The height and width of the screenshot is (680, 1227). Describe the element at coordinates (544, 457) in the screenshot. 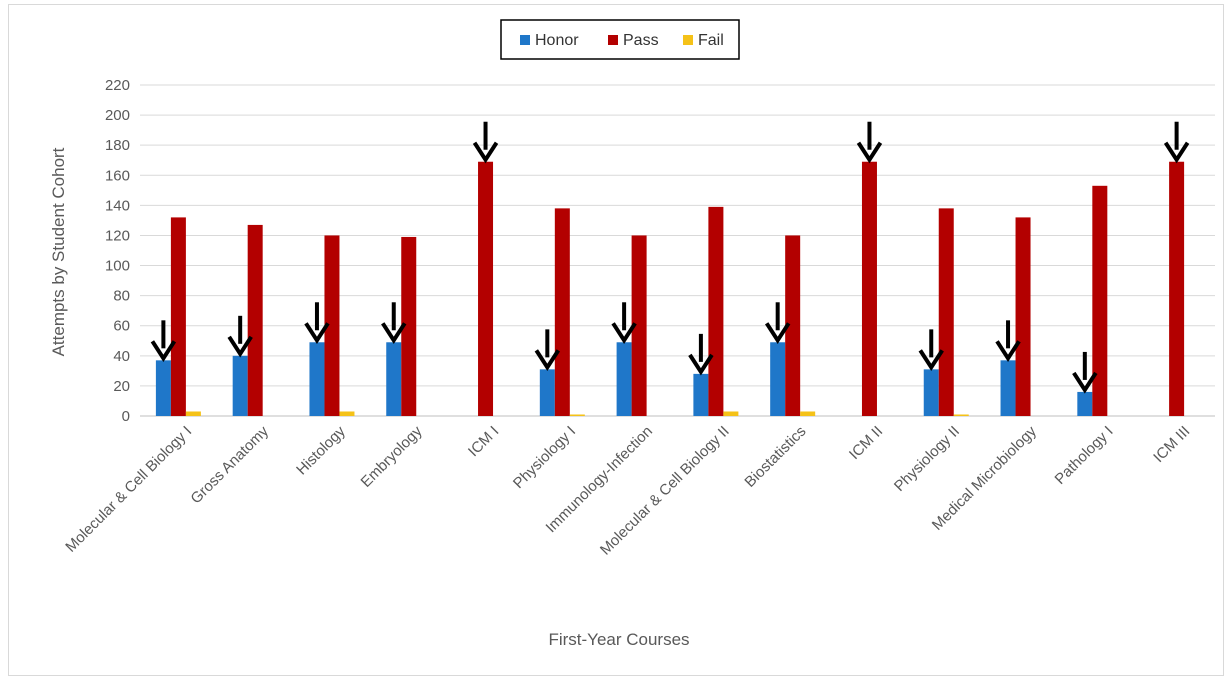

I see `x-tick-label: Physiology I` at that location.